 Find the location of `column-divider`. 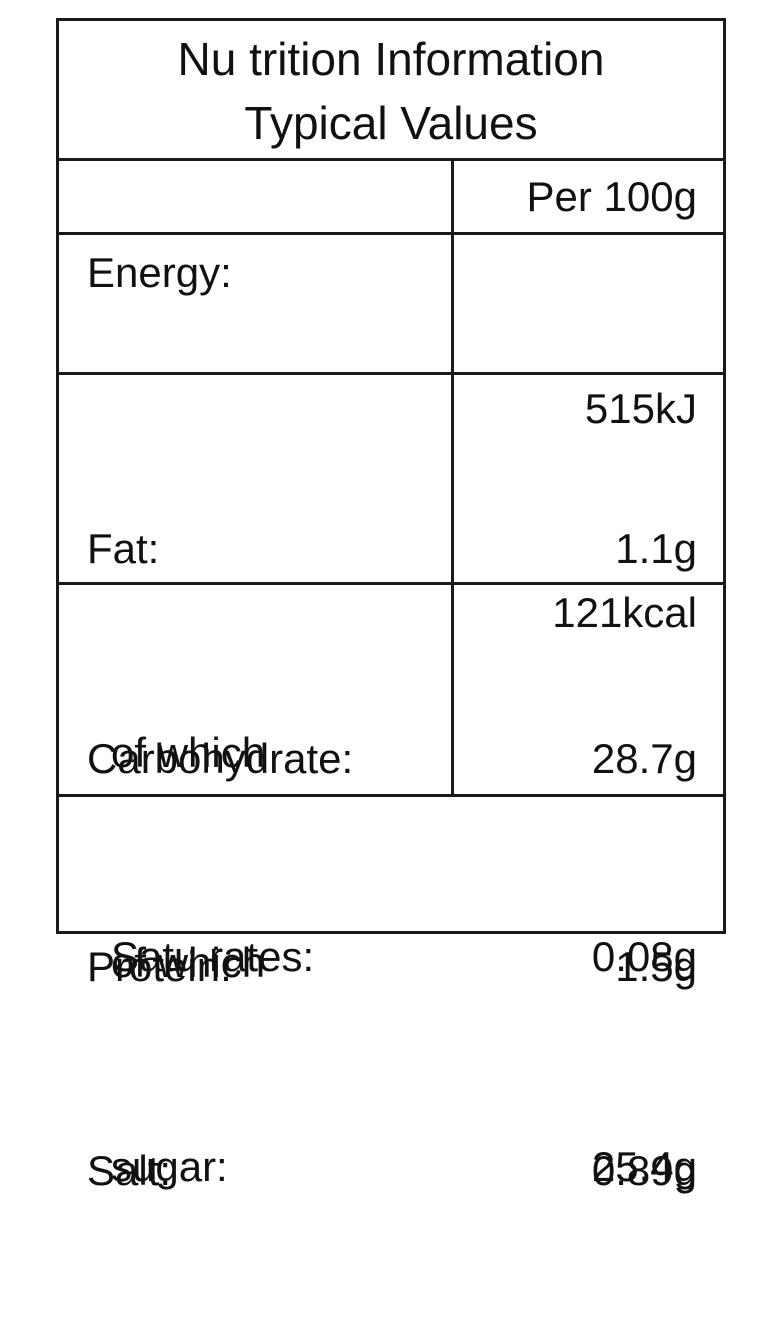

column-divider is located at coordinates (452, 479).